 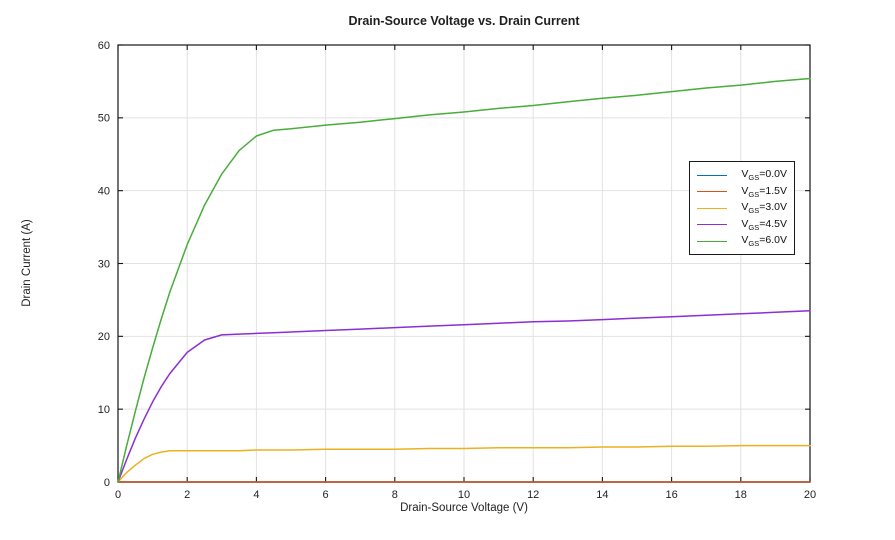 What do you see at coordinates (602, 495) in the screenshot?
I see `svg-text: 14` at bounding box center [602, 495].